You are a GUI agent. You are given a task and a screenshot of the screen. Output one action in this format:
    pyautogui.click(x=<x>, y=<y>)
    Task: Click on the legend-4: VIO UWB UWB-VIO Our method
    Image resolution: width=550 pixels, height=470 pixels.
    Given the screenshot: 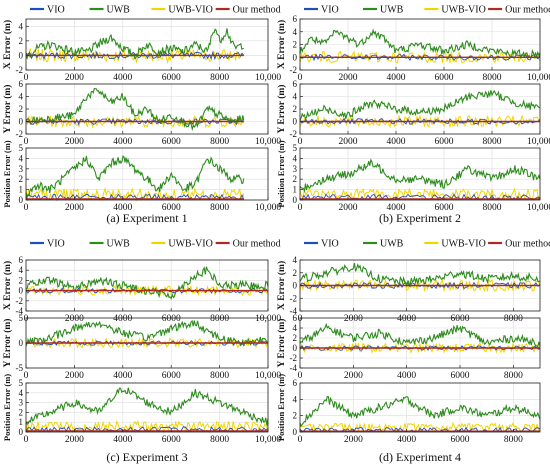 What is the action you would take?
    pyautogui.click(x=427, y=244)
    